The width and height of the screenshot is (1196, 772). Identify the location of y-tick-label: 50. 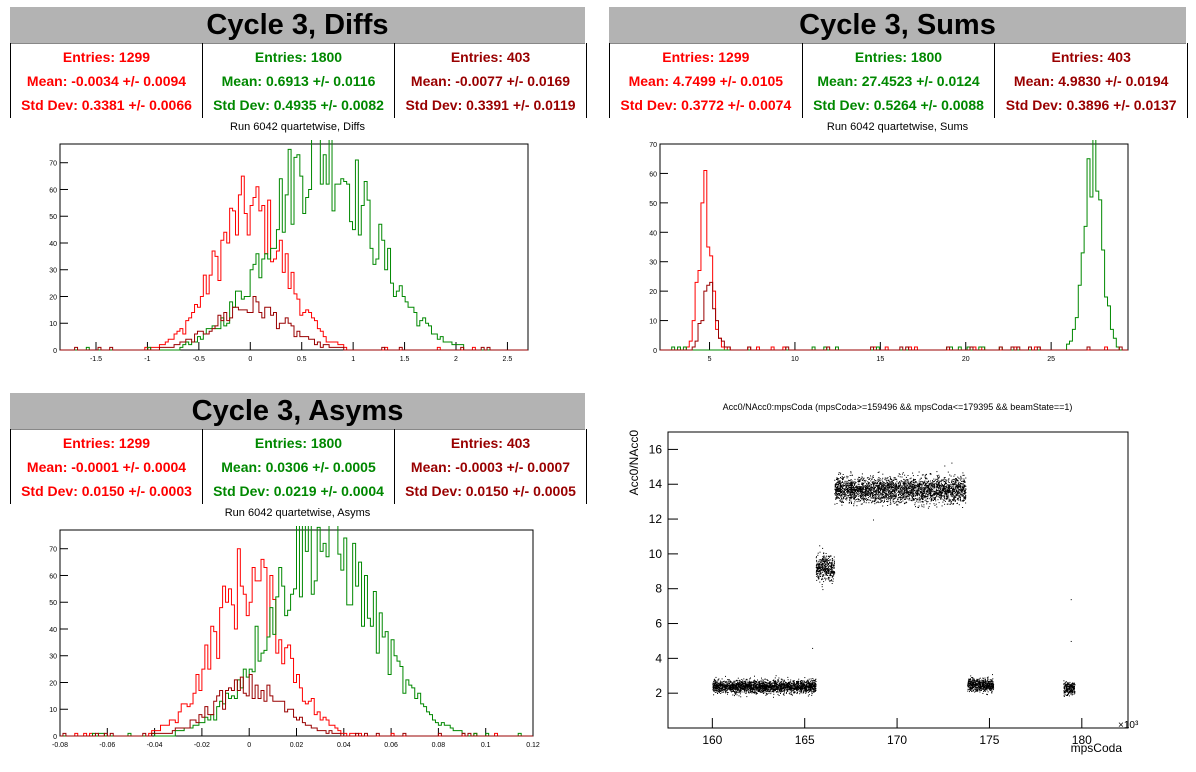
(653, 204).